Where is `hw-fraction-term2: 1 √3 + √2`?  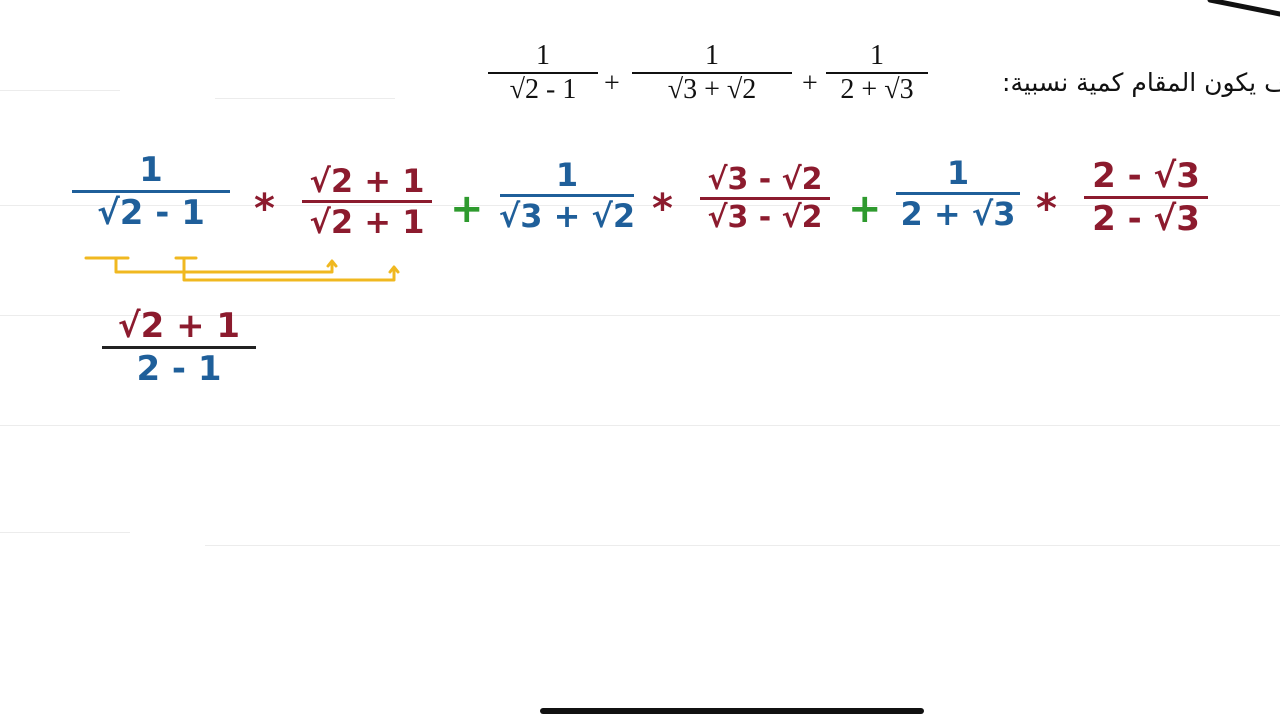 hw-fraction-term2: 1 √3 + √2 is located at coordinates (567, 195).